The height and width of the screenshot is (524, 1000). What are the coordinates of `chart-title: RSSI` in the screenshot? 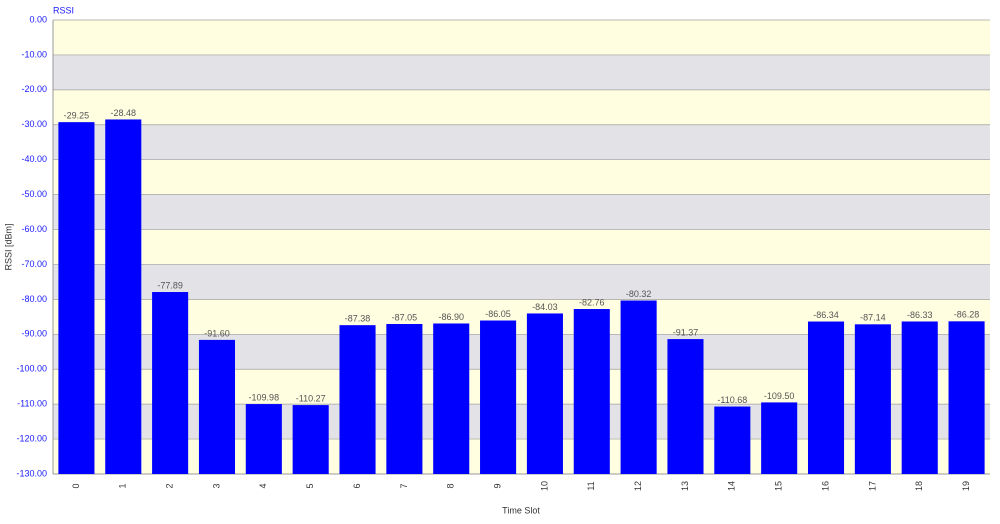 It's located at (63, 10).